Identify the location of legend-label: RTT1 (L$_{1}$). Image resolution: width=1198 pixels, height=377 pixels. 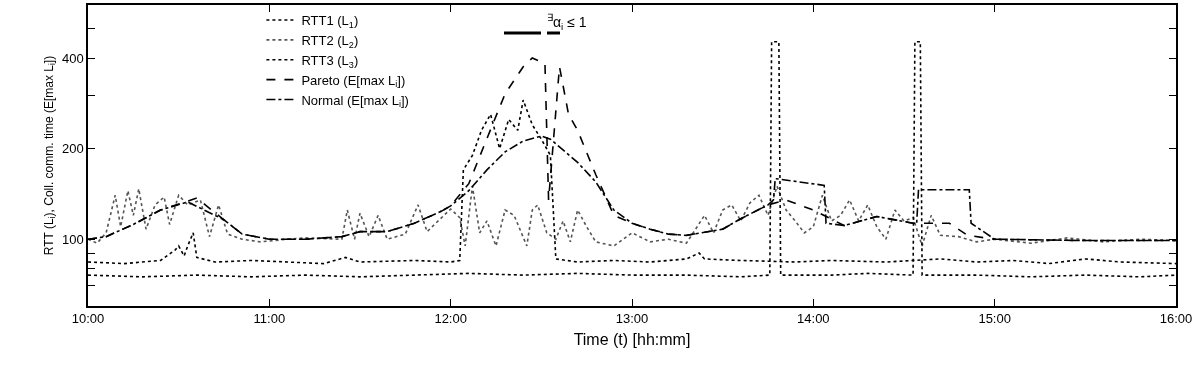
(330, 21).